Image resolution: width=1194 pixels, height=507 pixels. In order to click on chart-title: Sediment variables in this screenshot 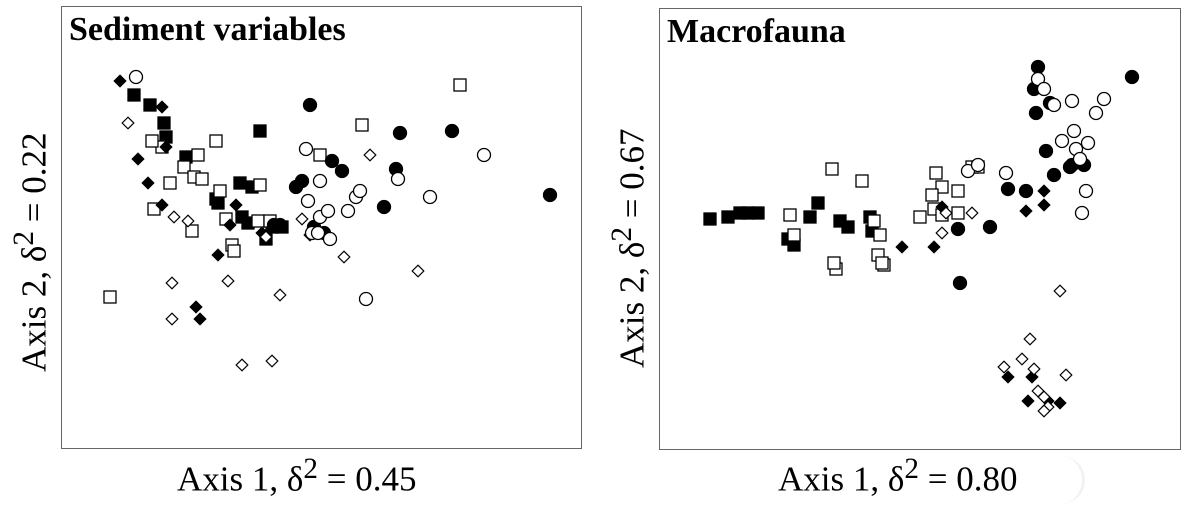, I will do `click(207, 29)`.